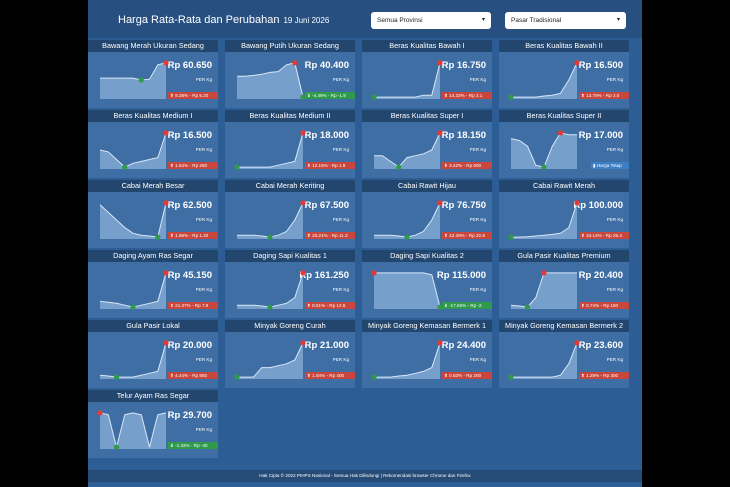  I want to click on change-text: 4.44% - Rp 850, so click(191, 375).